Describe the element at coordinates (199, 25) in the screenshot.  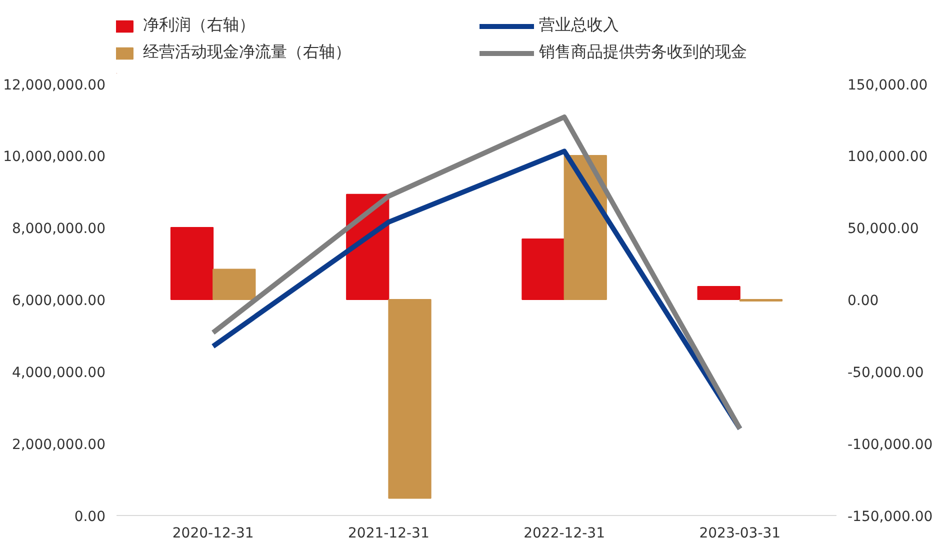
I see `legend-label: 净利润（右轴）` at that location.